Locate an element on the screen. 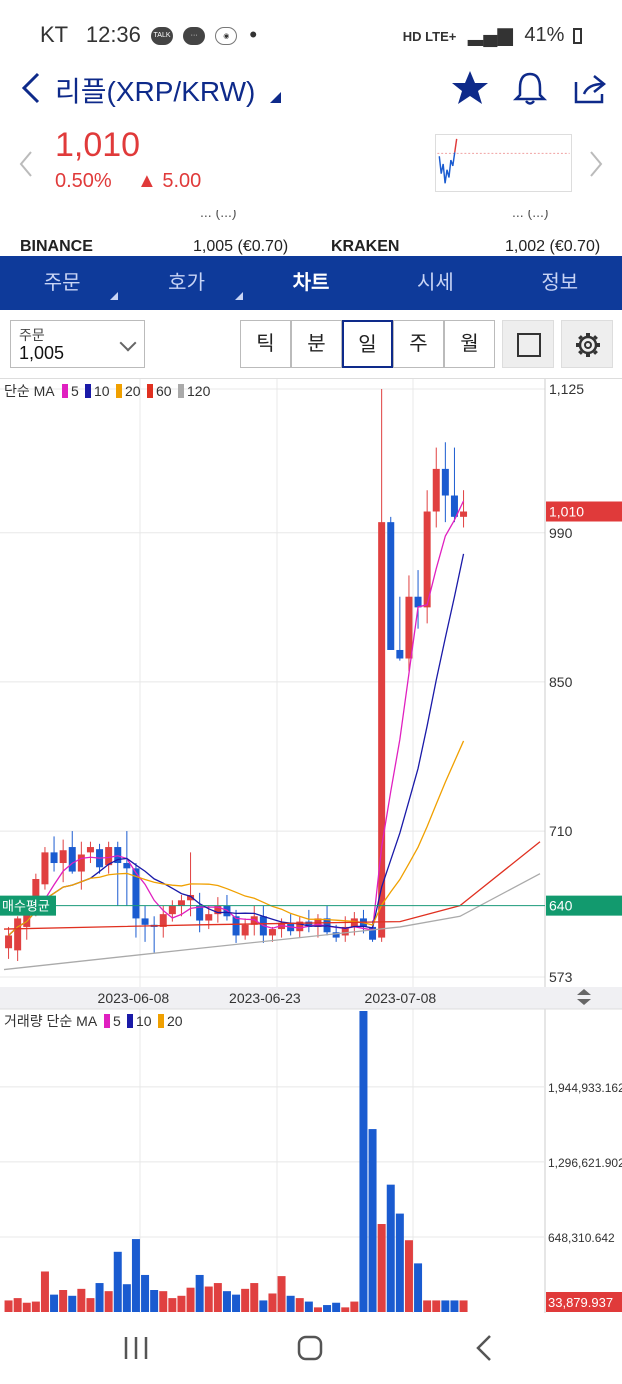 The height and width of the screenshot is (1384, 622). signal-icon: ▂▄▆ is located at coordinates (490, 35).